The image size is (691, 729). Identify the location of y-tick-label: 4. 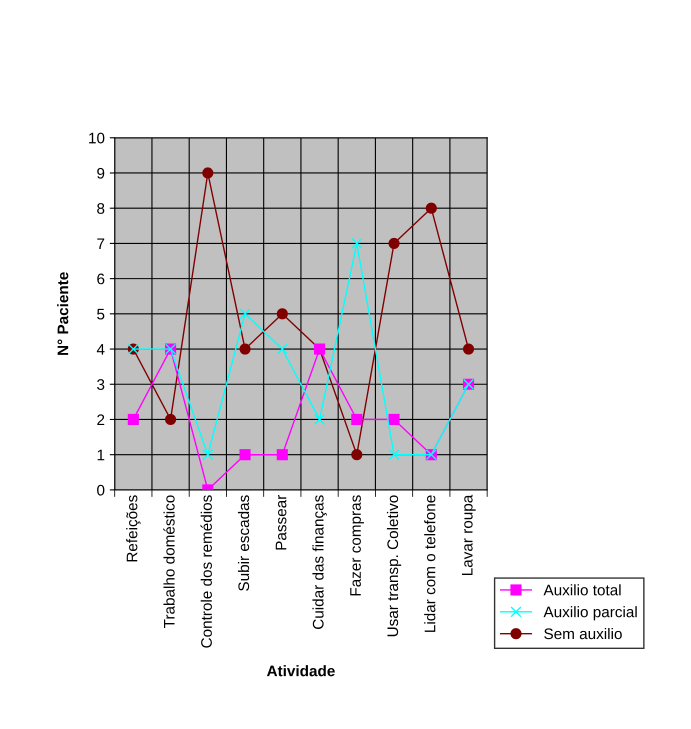
(100, 349).